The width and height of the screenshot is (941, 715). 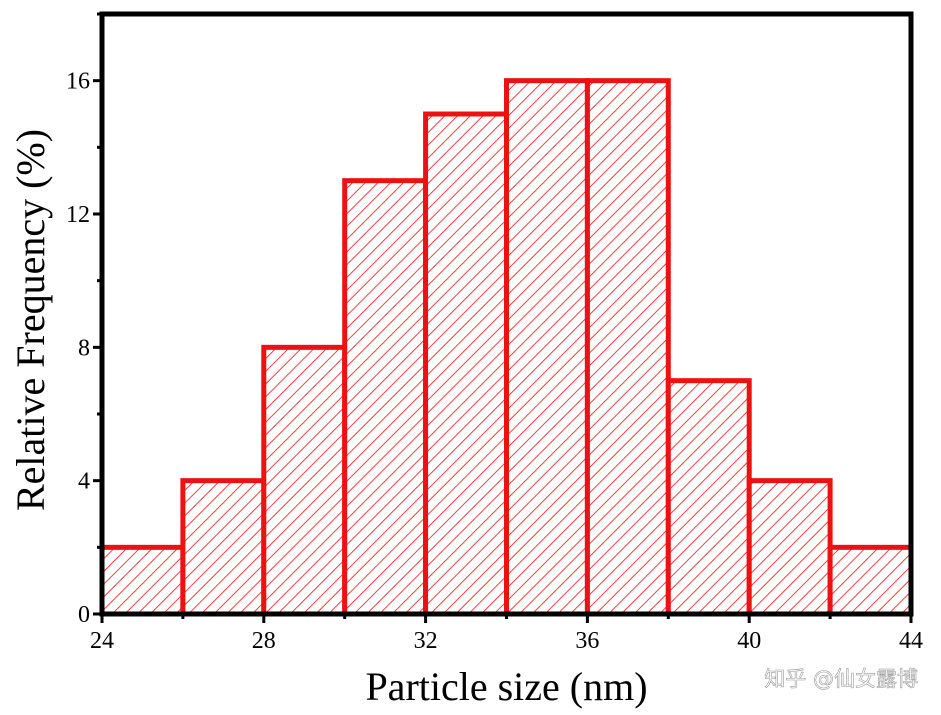 What do you see at coordinates (84, 348) in the screenshot?
I see `y-tick-label: 8` at bounding box center [84, 348].